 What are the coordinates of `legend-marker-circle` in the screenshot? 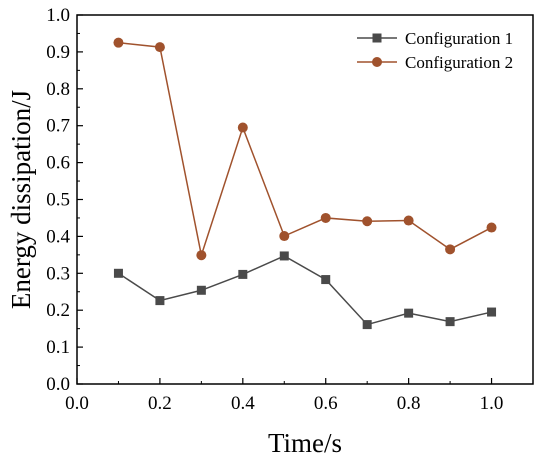 It's located at (377, 62).